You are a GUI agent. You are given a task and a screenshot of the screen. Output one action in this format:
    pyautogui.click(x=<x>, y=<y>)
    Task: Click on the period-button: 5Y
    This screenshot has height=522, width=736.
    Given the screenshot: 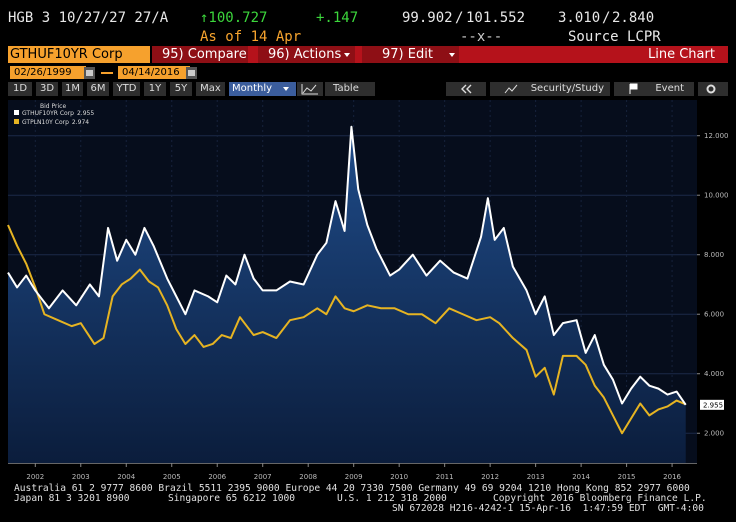 What is the action you would take?
    pyautogui.click(x=181, y=89)
    